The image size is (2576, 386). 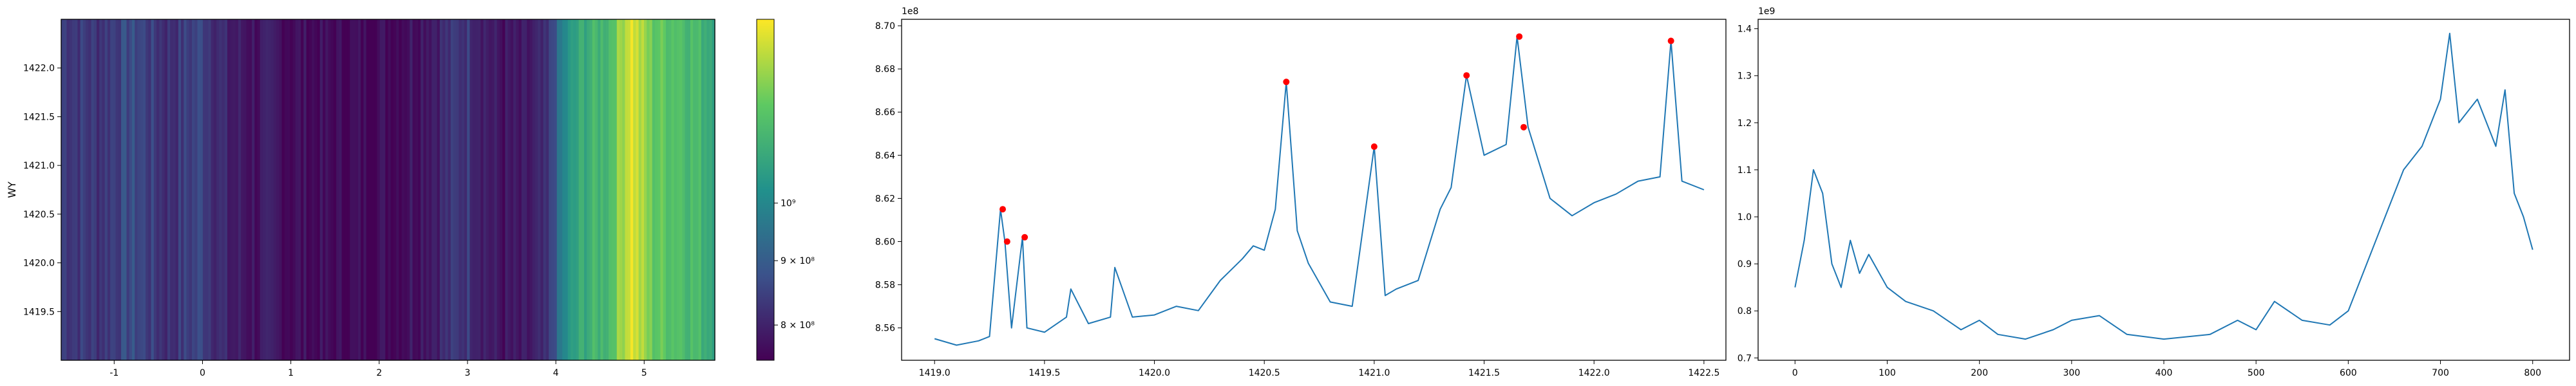 I want to click on colorbar-gradient, so click(x=765, y=190).